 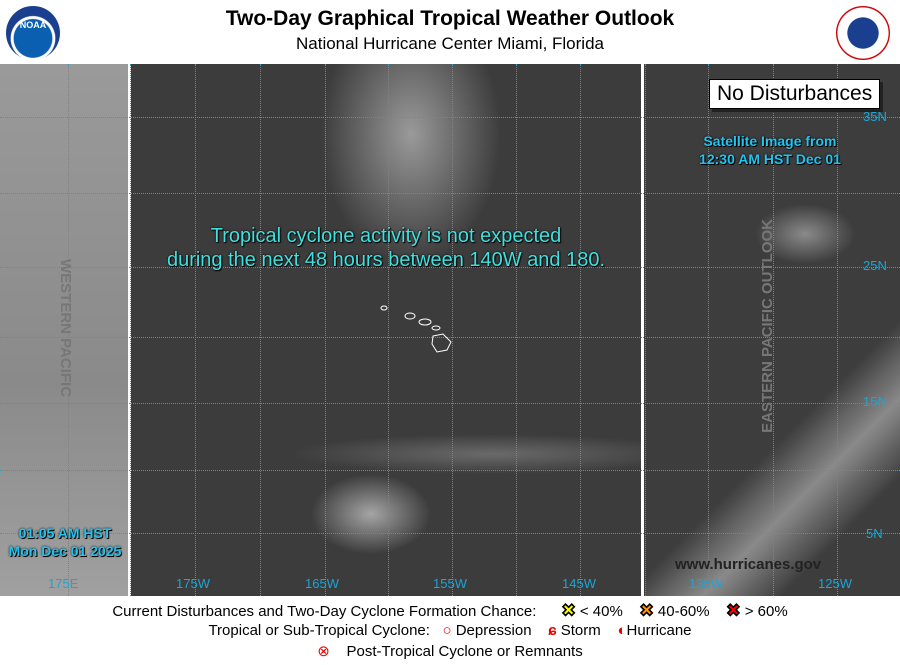 I want to click on noaa-logo: NOAA, so click(x=33, y=33).